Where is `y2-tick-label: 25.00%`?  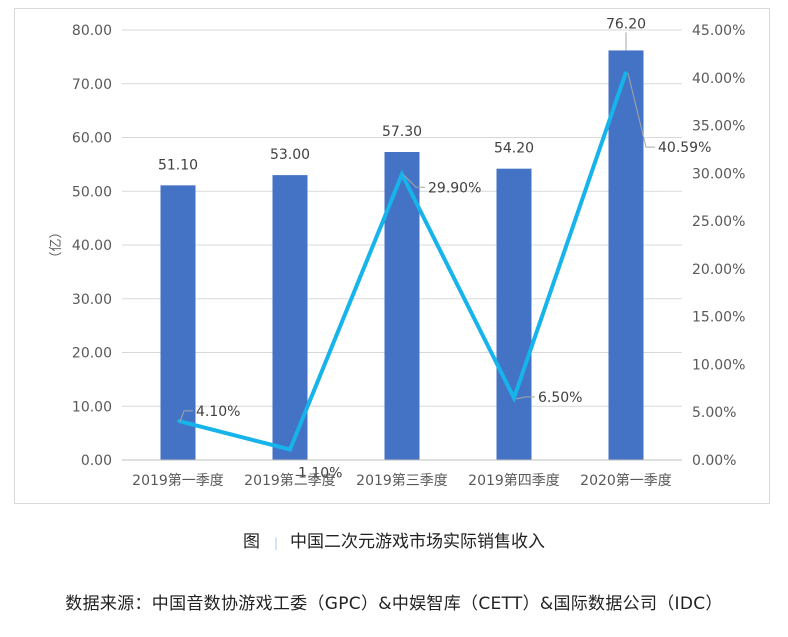 y2-tick-label: 25.00% is located at coordinates (718, 222).